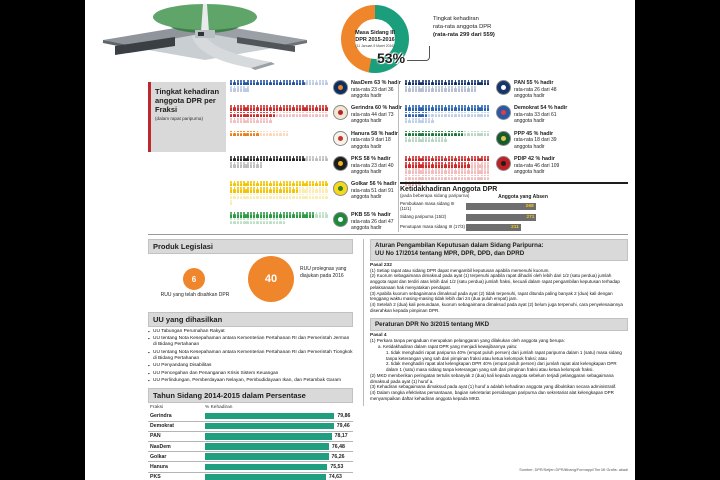 This screenshot has height=480, width=720. What do you see at coordinates (503, 163) in the screenshot?
I see `party-logo-pdip-icon` at bounding box center [503, 163].